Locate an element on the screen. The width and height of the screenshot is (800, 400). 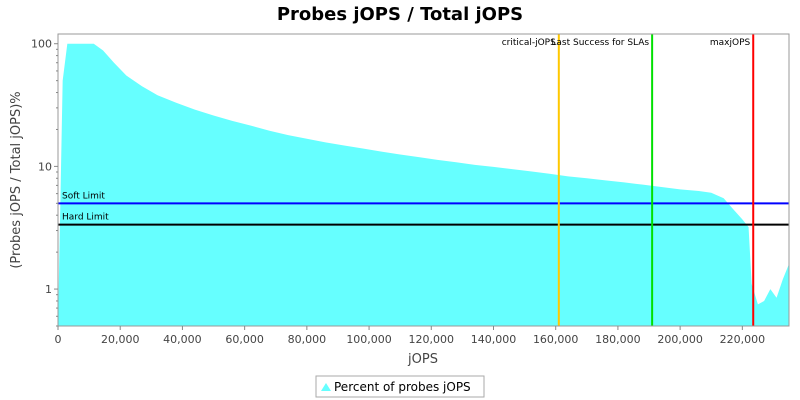
h-reference-label-1: Hard Limit is located at coordinates (85, 218).